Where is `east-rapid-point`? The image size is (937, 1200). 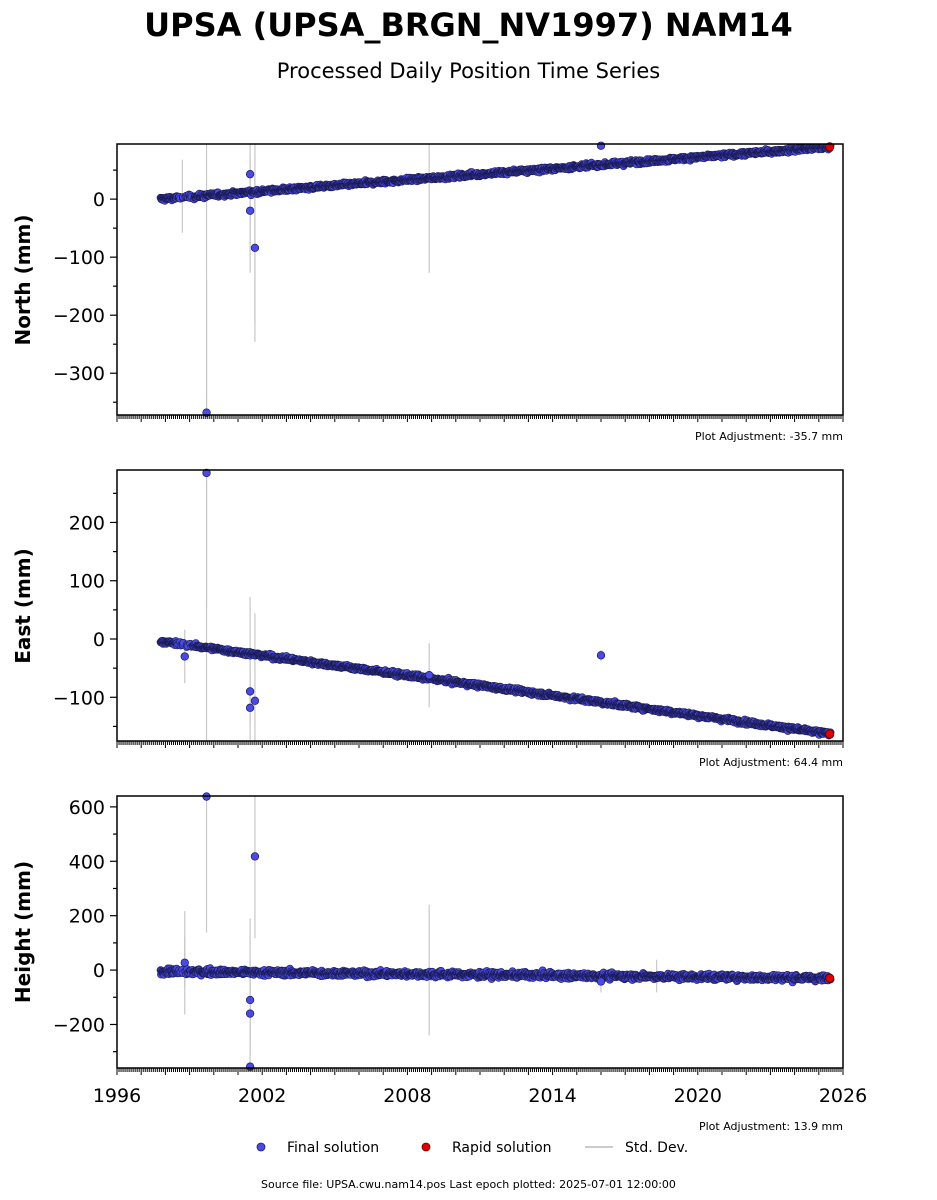 east-rapid-point is located at coordinates (830, 734).